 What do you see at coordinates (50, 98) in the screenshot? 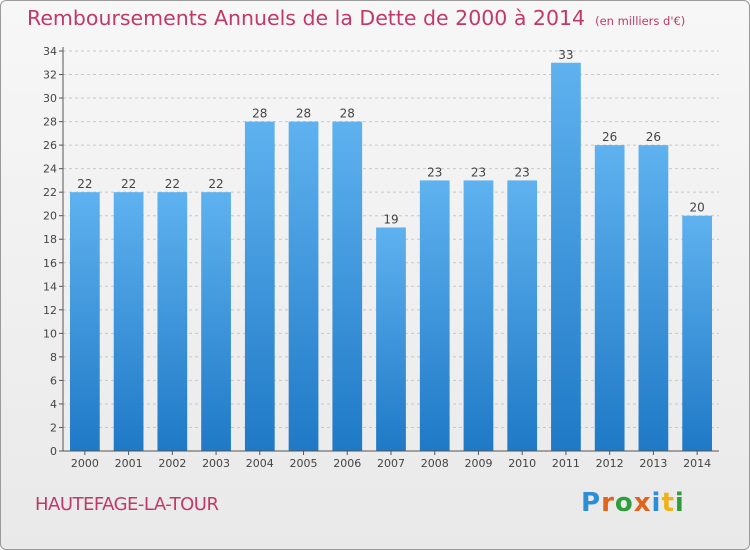
I see `y-tick-label: 30` at bounding box center [50, 98].